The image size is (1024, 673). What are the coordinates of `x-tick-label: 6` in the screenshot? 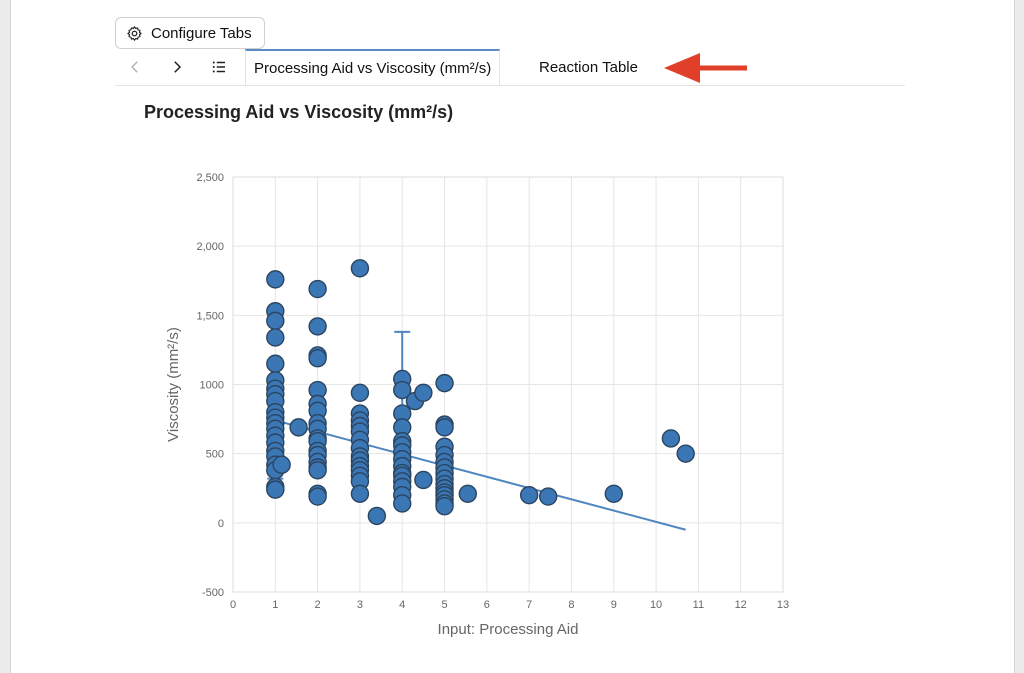 It's located at (487, 605).